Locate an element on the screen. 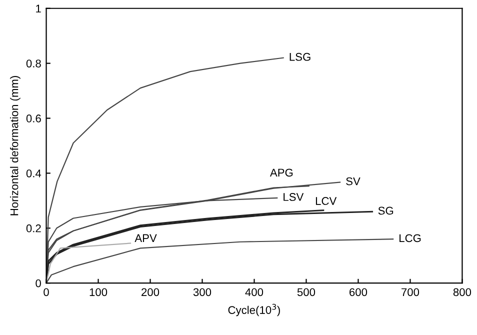 This screenshot has height=335, width=477. y-tick-label: 0.6 is located at coordinates (33, 118).